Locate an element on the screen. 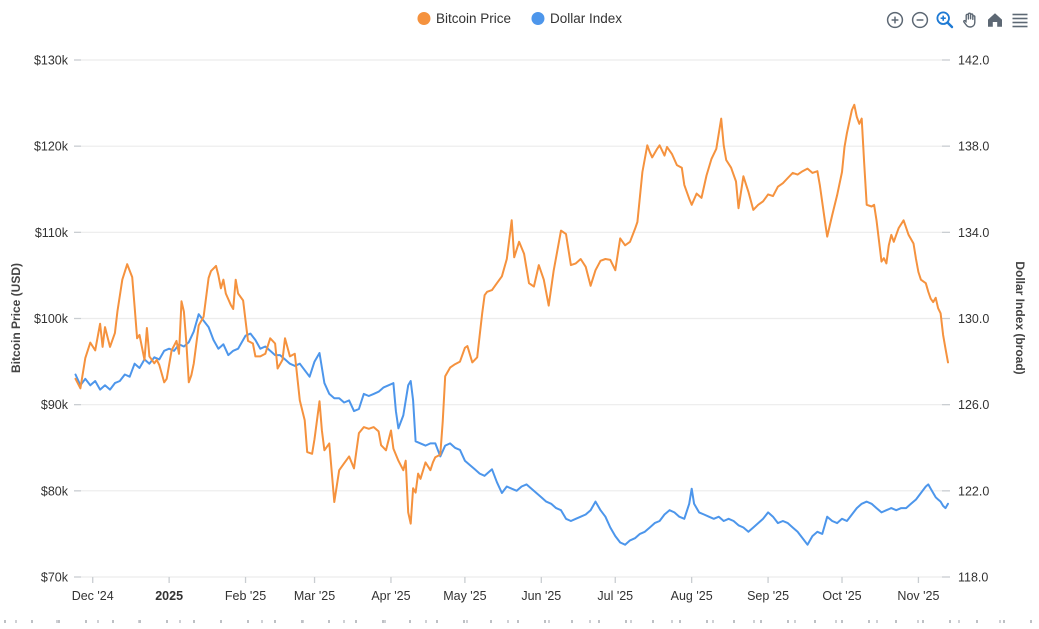  x-tick-label: Mar '25 is located at coordinates (314, 596).